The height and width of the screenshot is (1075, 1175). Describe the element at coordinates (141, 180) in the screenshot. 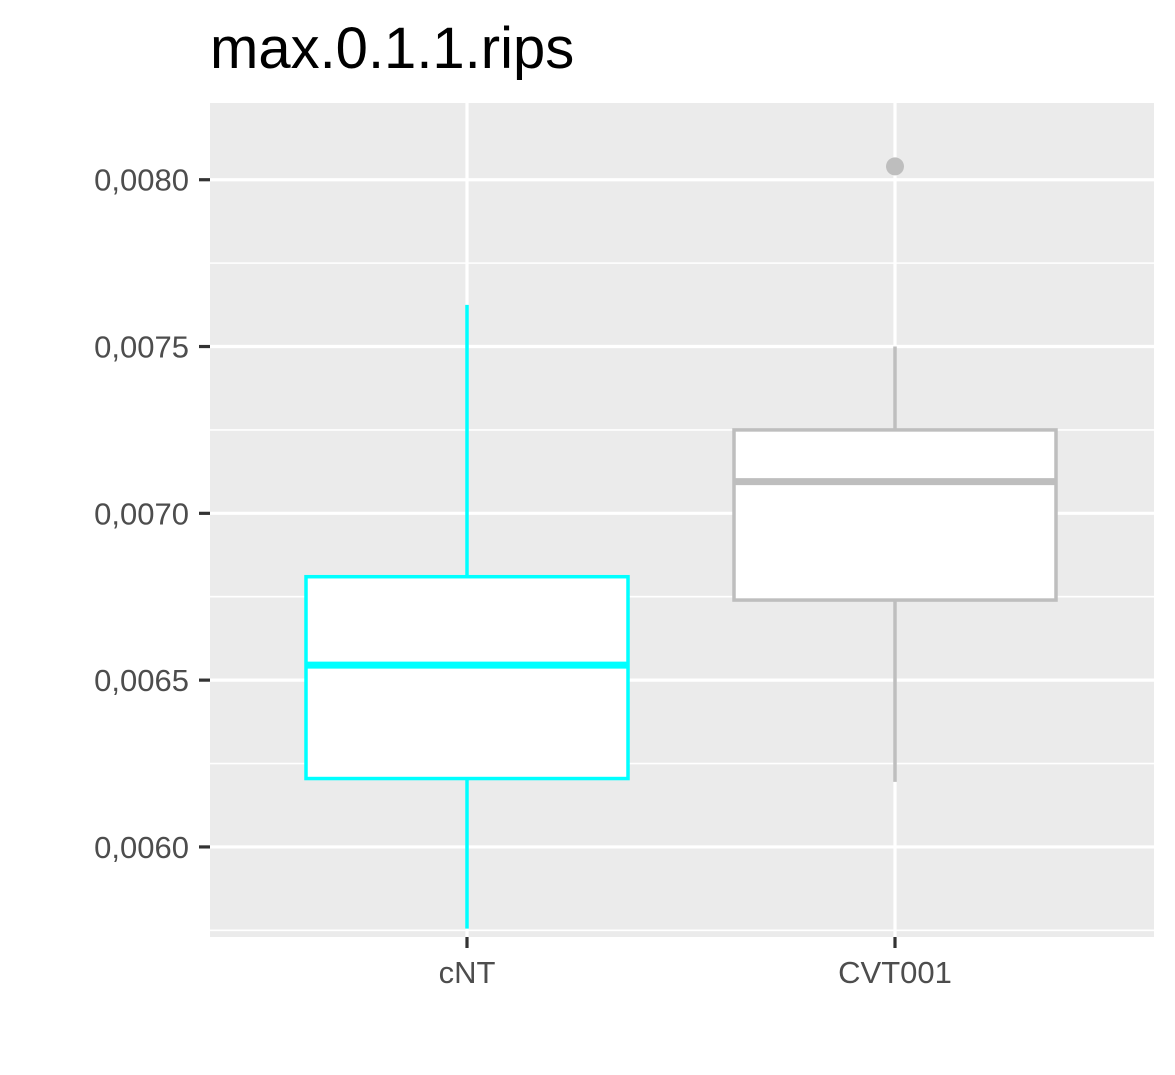

I see `y-tick-label: 0,0080` at that location.